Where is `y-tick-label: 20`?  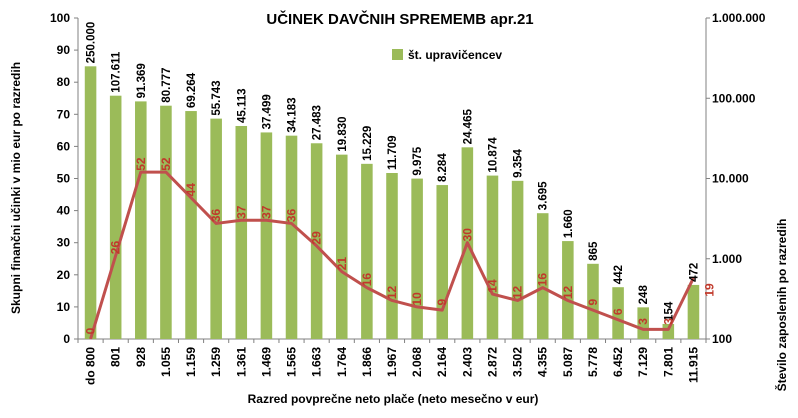
y-tick-label: 20 is located at coordinates (64, 275).